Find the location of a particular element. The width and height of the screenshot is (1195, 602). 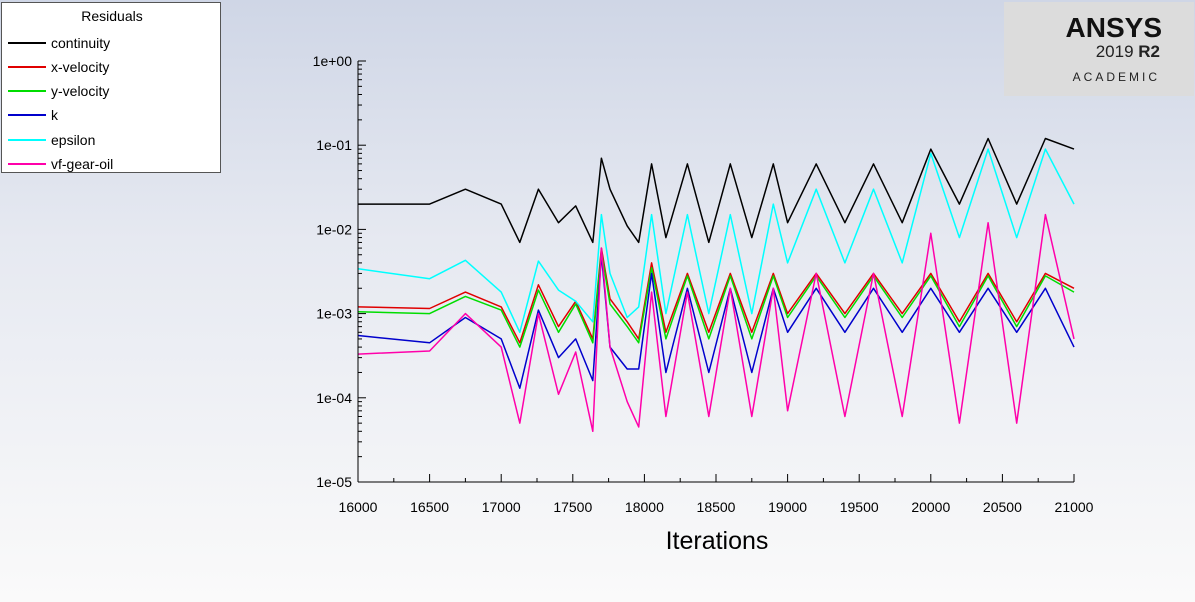

y-tick-label: 1e-02 is located at coordinates (334, 229).